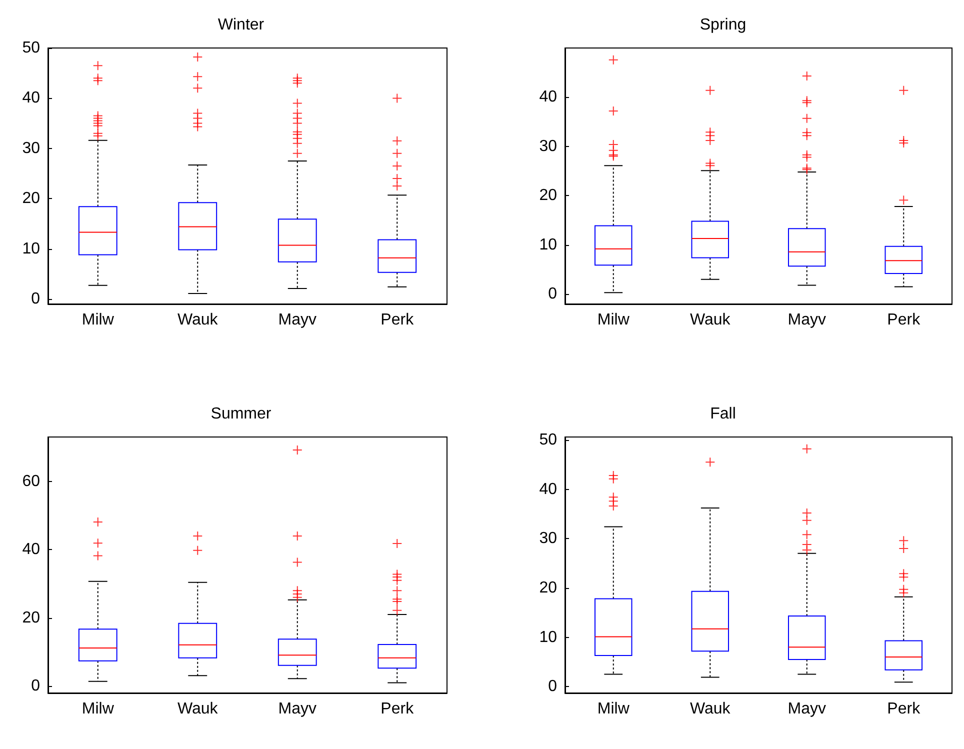 This screenshot has height=749, width=964. I want to click on chart-title: Winter, so click(241, 25).